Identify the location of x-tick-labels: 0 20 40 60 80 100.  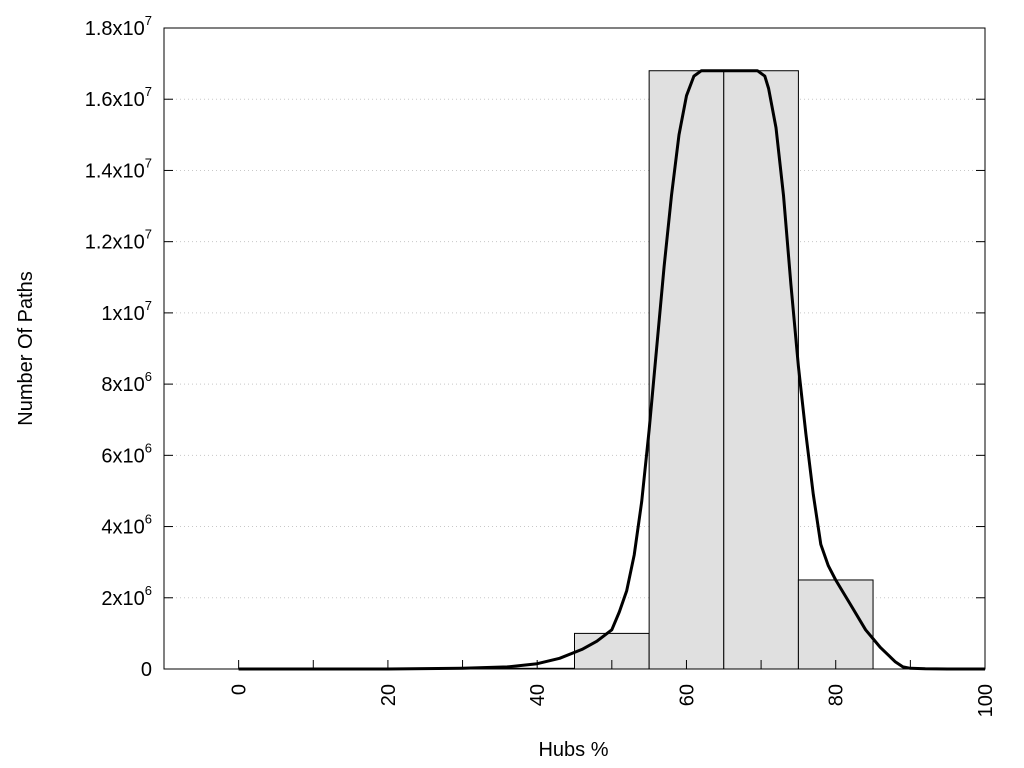
(613, 700).